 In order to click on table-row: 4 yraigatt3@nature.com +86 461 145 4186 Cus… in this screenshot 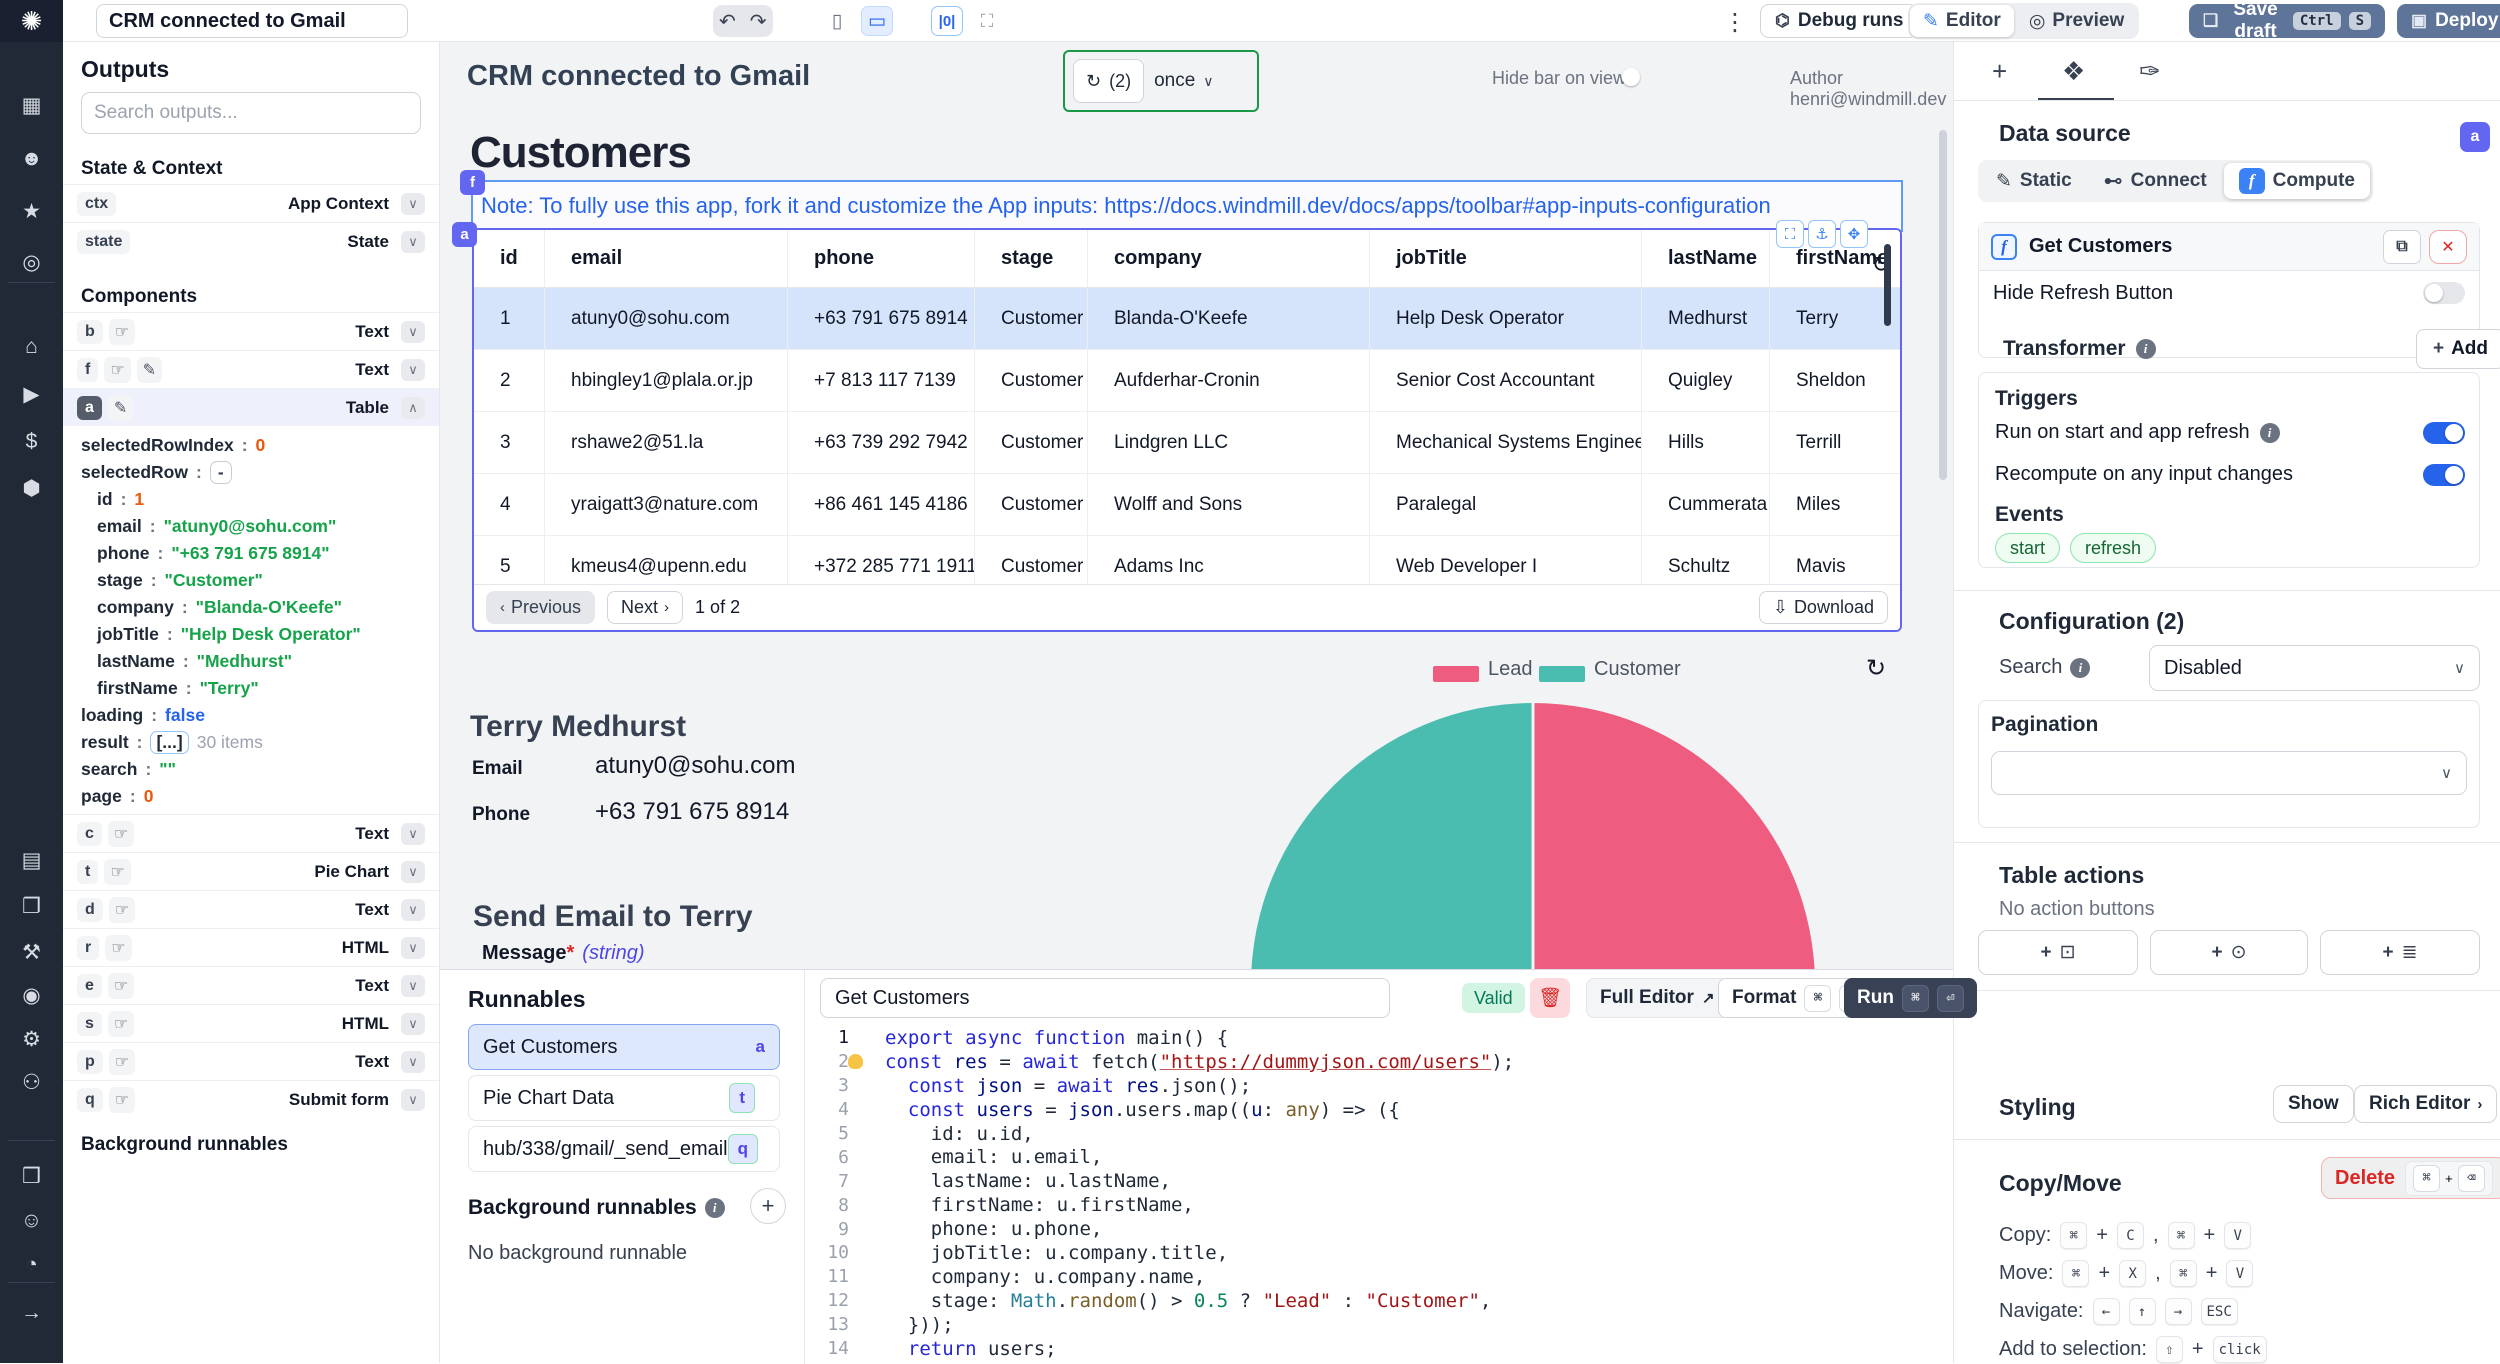, I will do `click(1187, 505)`.